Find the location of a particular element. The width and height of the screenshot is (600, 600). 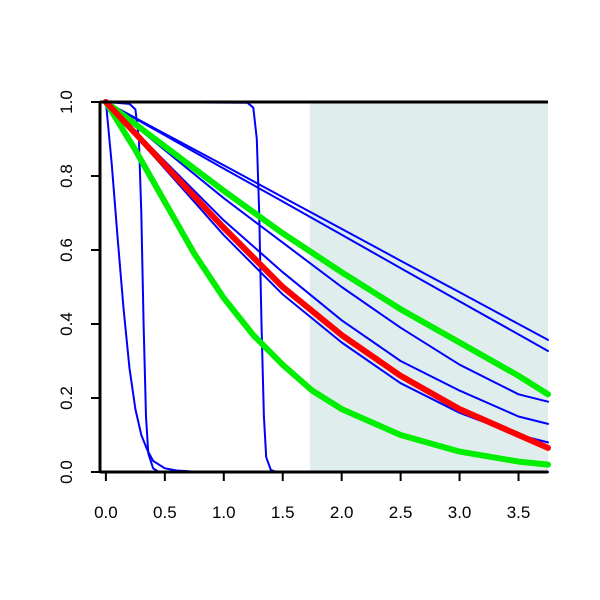

y-tick-label: 1.0 is located at coordinates (66, 102).